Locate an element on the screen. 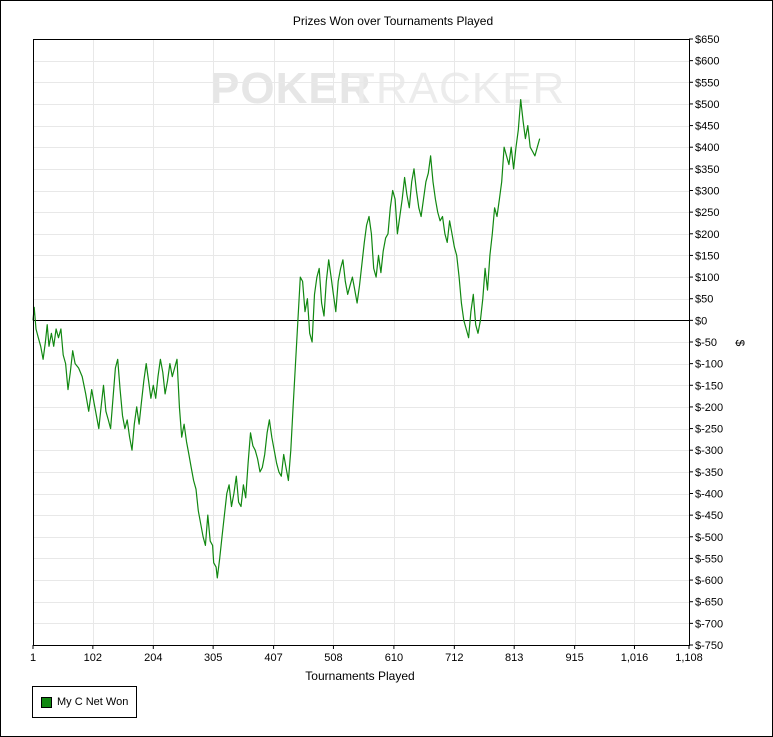 The width and height of the screenshot is (773, 737). y-tick-label-5: $400 is located at coordinates (707, 148).